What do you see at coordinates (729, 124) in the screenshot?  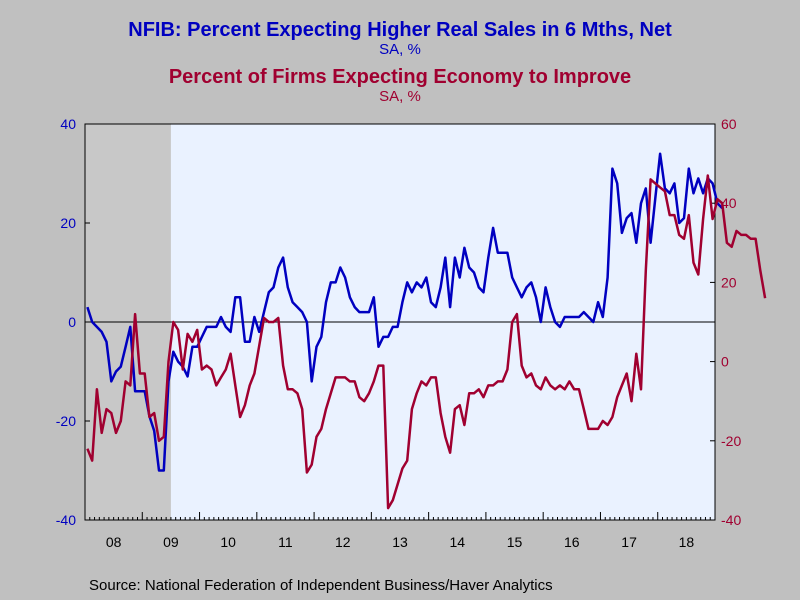 I see `y-right-tick-label: 60` at bounding box center [729, 124].